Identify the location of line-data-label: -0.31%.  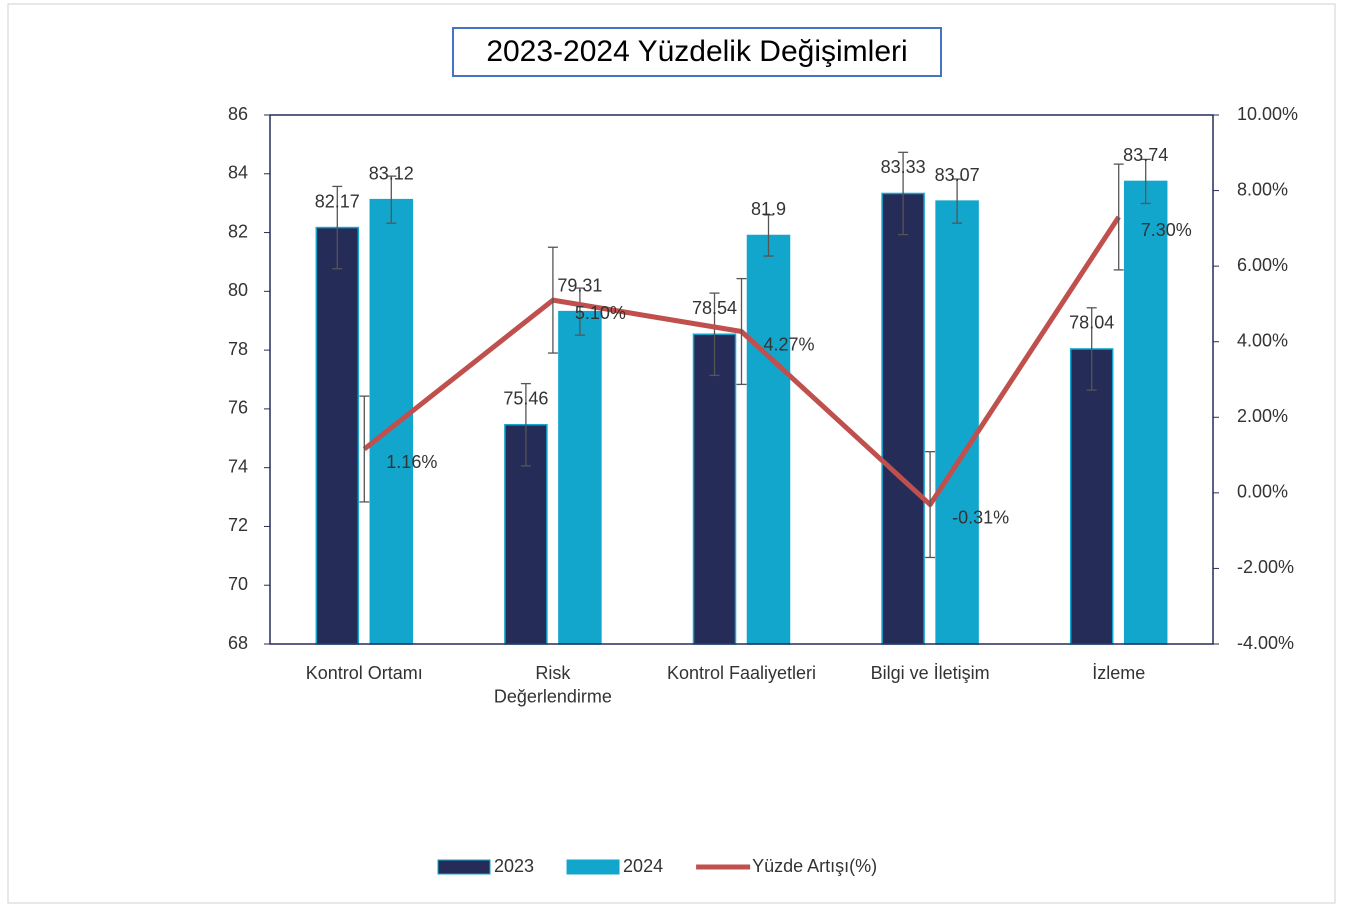
(980, 517).